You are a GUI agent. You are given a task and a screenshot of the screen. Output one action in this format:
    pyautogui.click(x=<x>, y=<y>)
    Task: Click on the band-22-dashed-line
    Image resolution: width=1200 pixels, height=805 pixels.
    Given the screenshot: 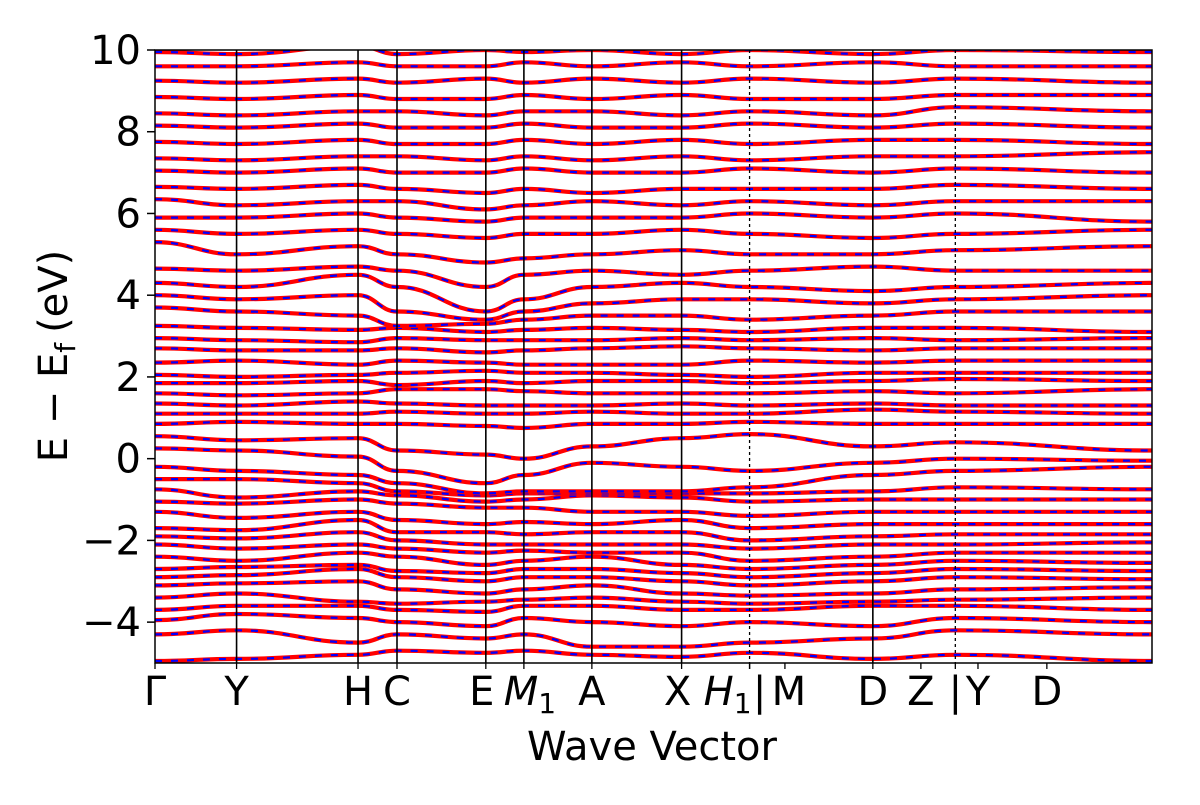 What is the action you would take?
    pyautogui.click(x=653, y=392)
    